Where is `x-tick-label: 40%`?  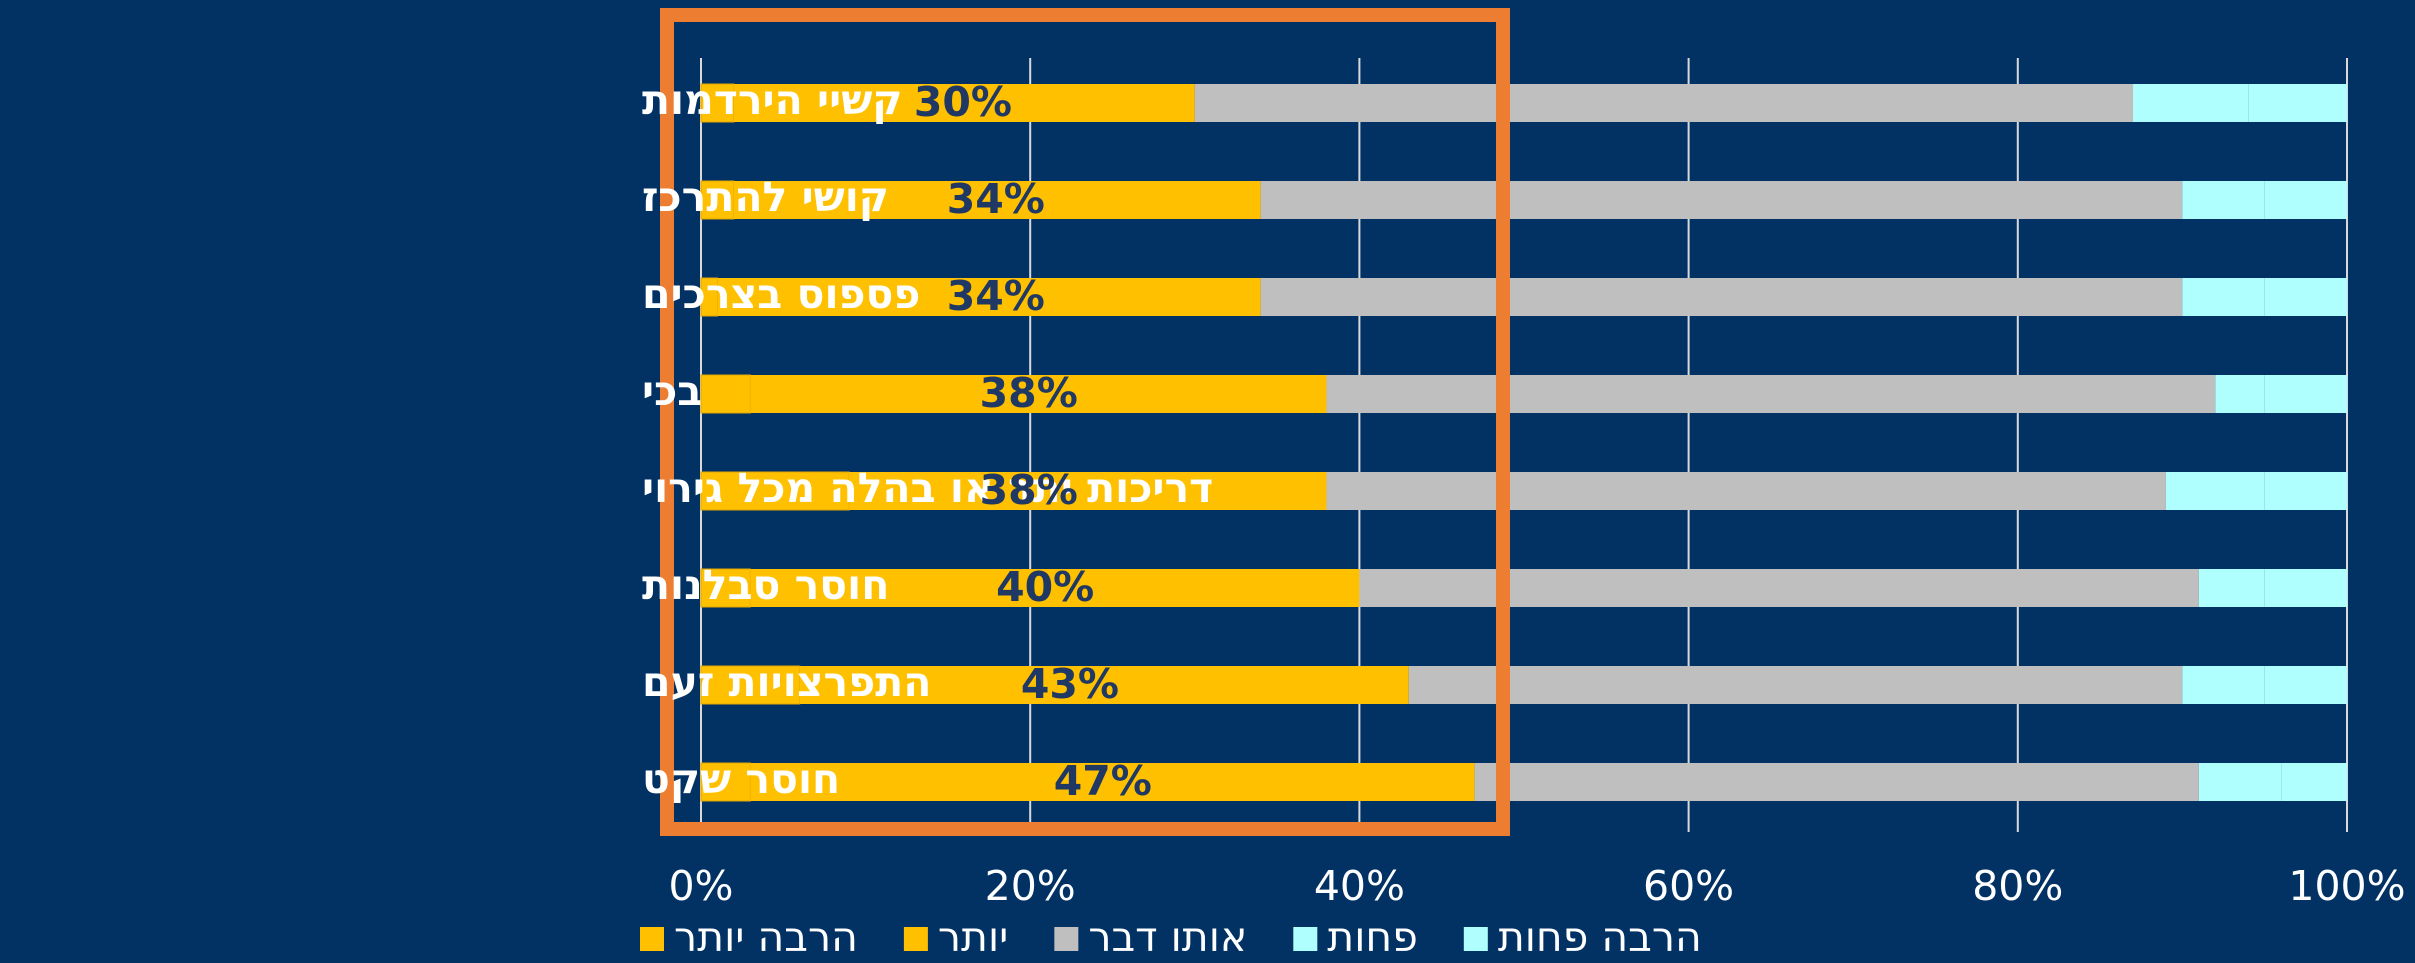 x-tick-label: 40% is located at coordinates (1359, 886).